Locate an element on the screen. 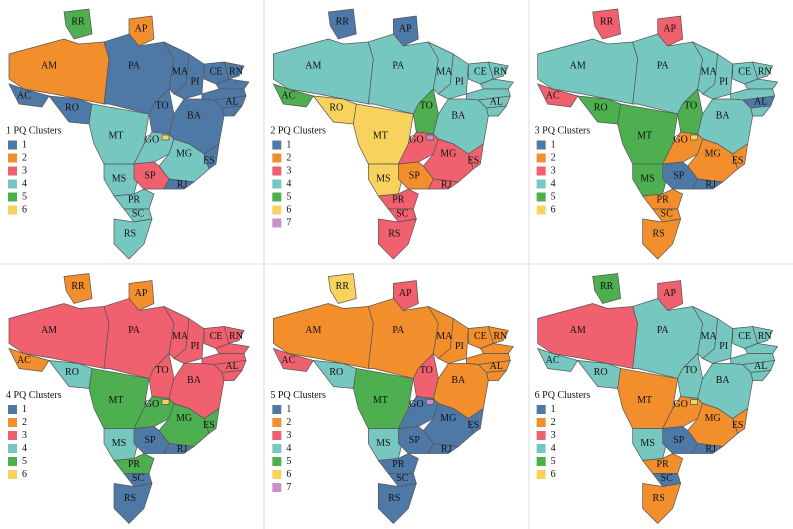 Image resolution: width=793 pixels, height=529 pixels. state-label: PA is located at coordinates (134, 65).